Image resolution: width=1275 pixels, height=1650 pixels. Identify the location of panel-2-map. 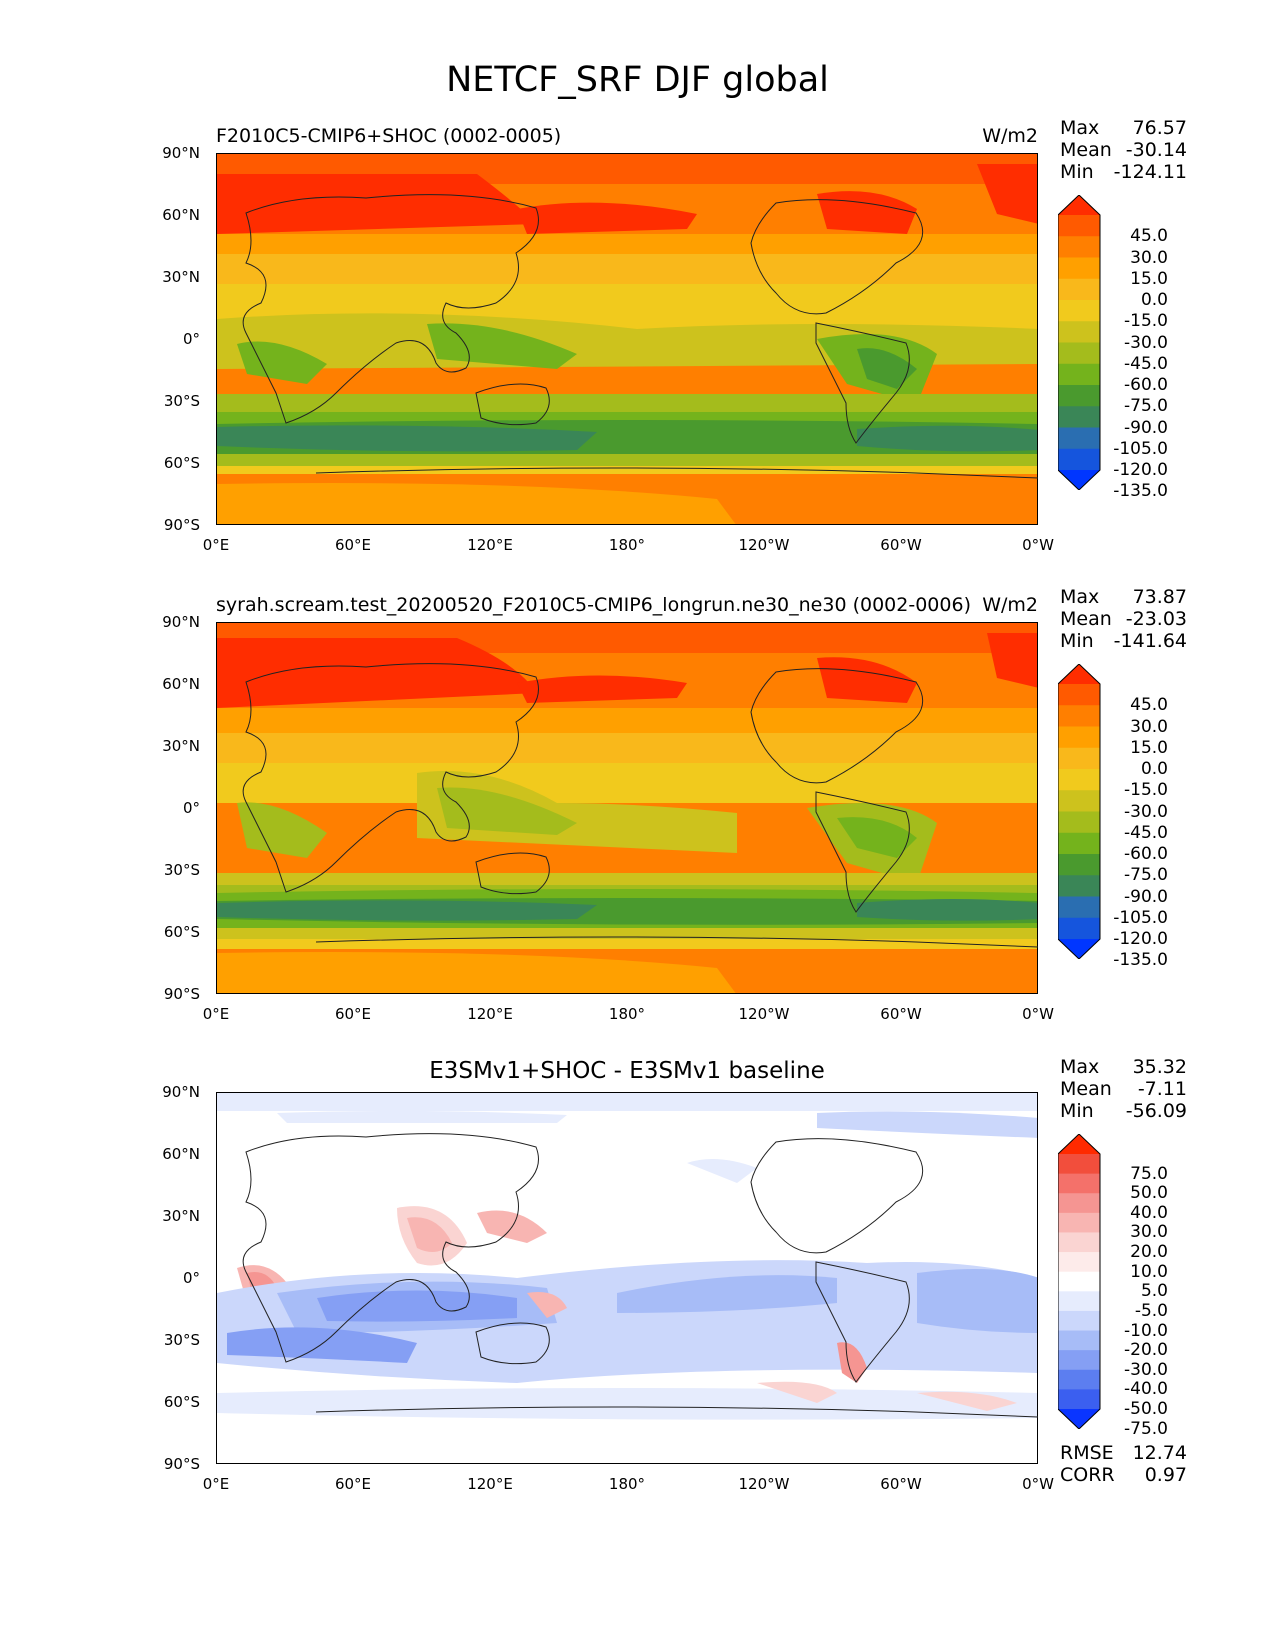
(627, 808).